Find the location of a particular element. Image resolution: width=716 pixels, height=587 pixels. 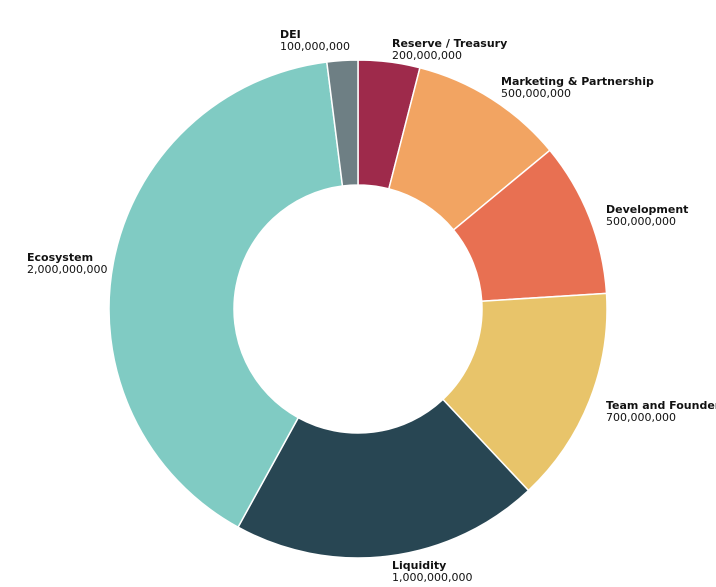

slice-dei is located at coordinates (342, 123).